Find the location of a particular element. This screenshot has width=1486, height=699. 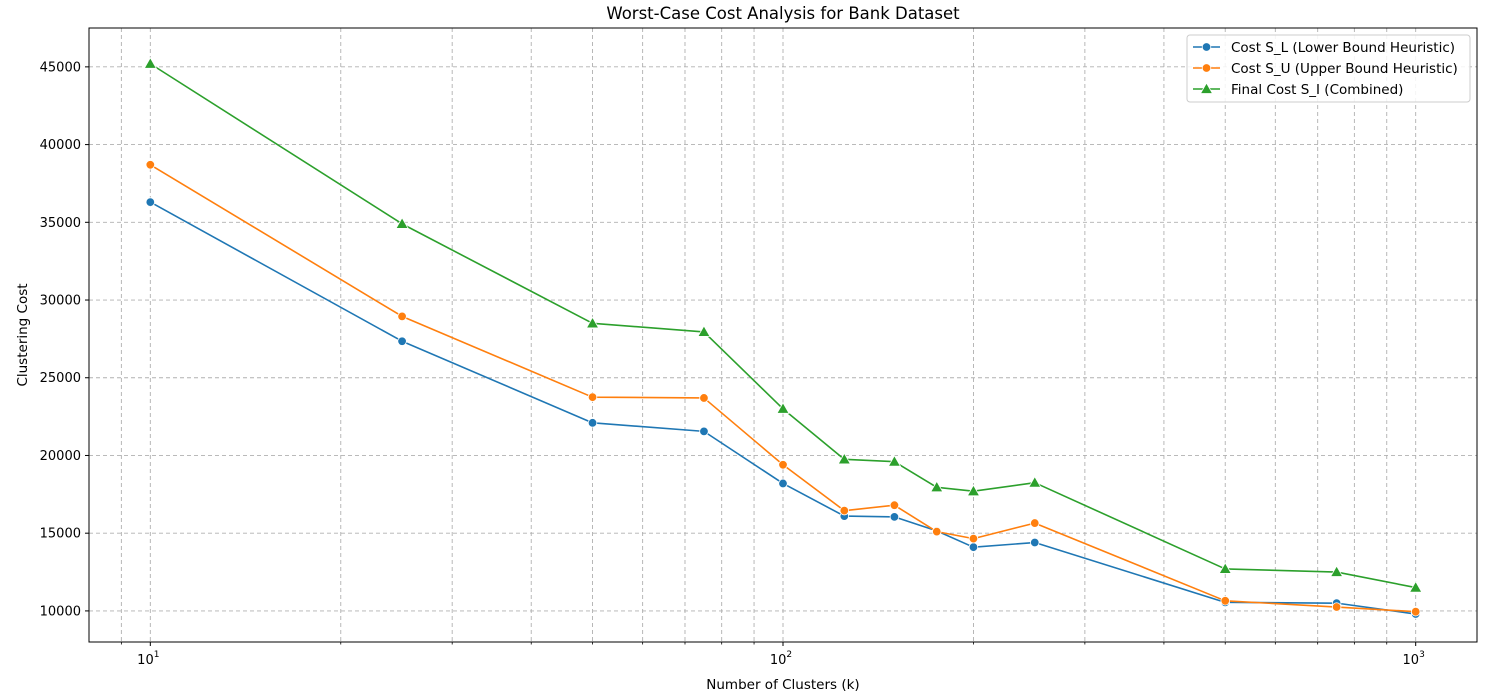

legend-item: Cost S_L (Lower Bound Heuristic) is located at coordinates (1324, 48).